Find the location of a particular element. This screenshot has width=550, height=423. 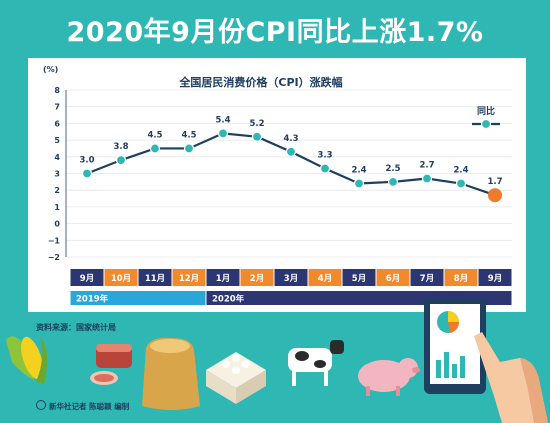

pig-icon is located at coordinates (389, 377).